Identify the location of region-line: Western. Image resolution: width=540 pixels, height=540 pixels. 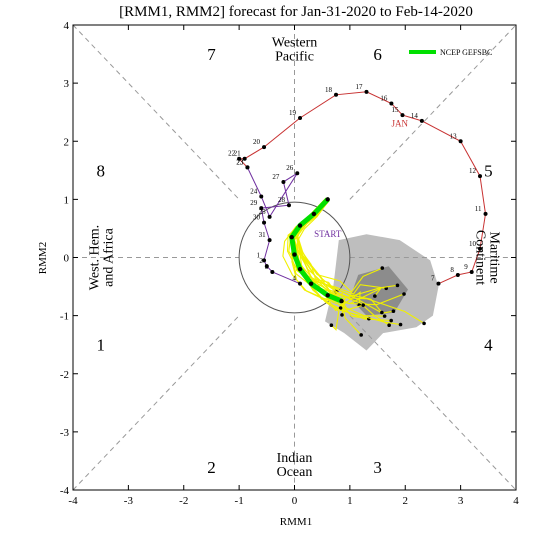
(295, 42).